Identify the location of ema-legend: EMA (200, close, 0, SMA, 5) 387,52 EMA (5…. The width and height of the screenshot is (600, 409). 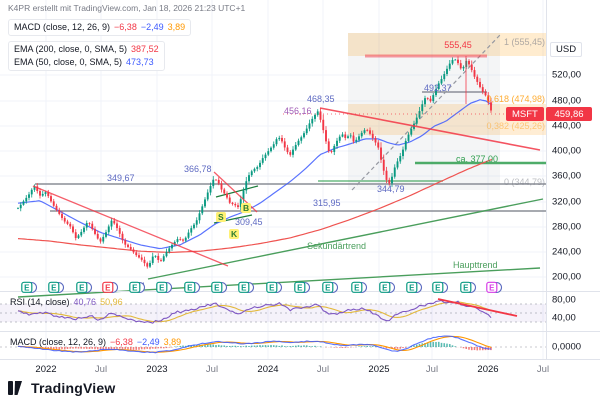
(86, 56).